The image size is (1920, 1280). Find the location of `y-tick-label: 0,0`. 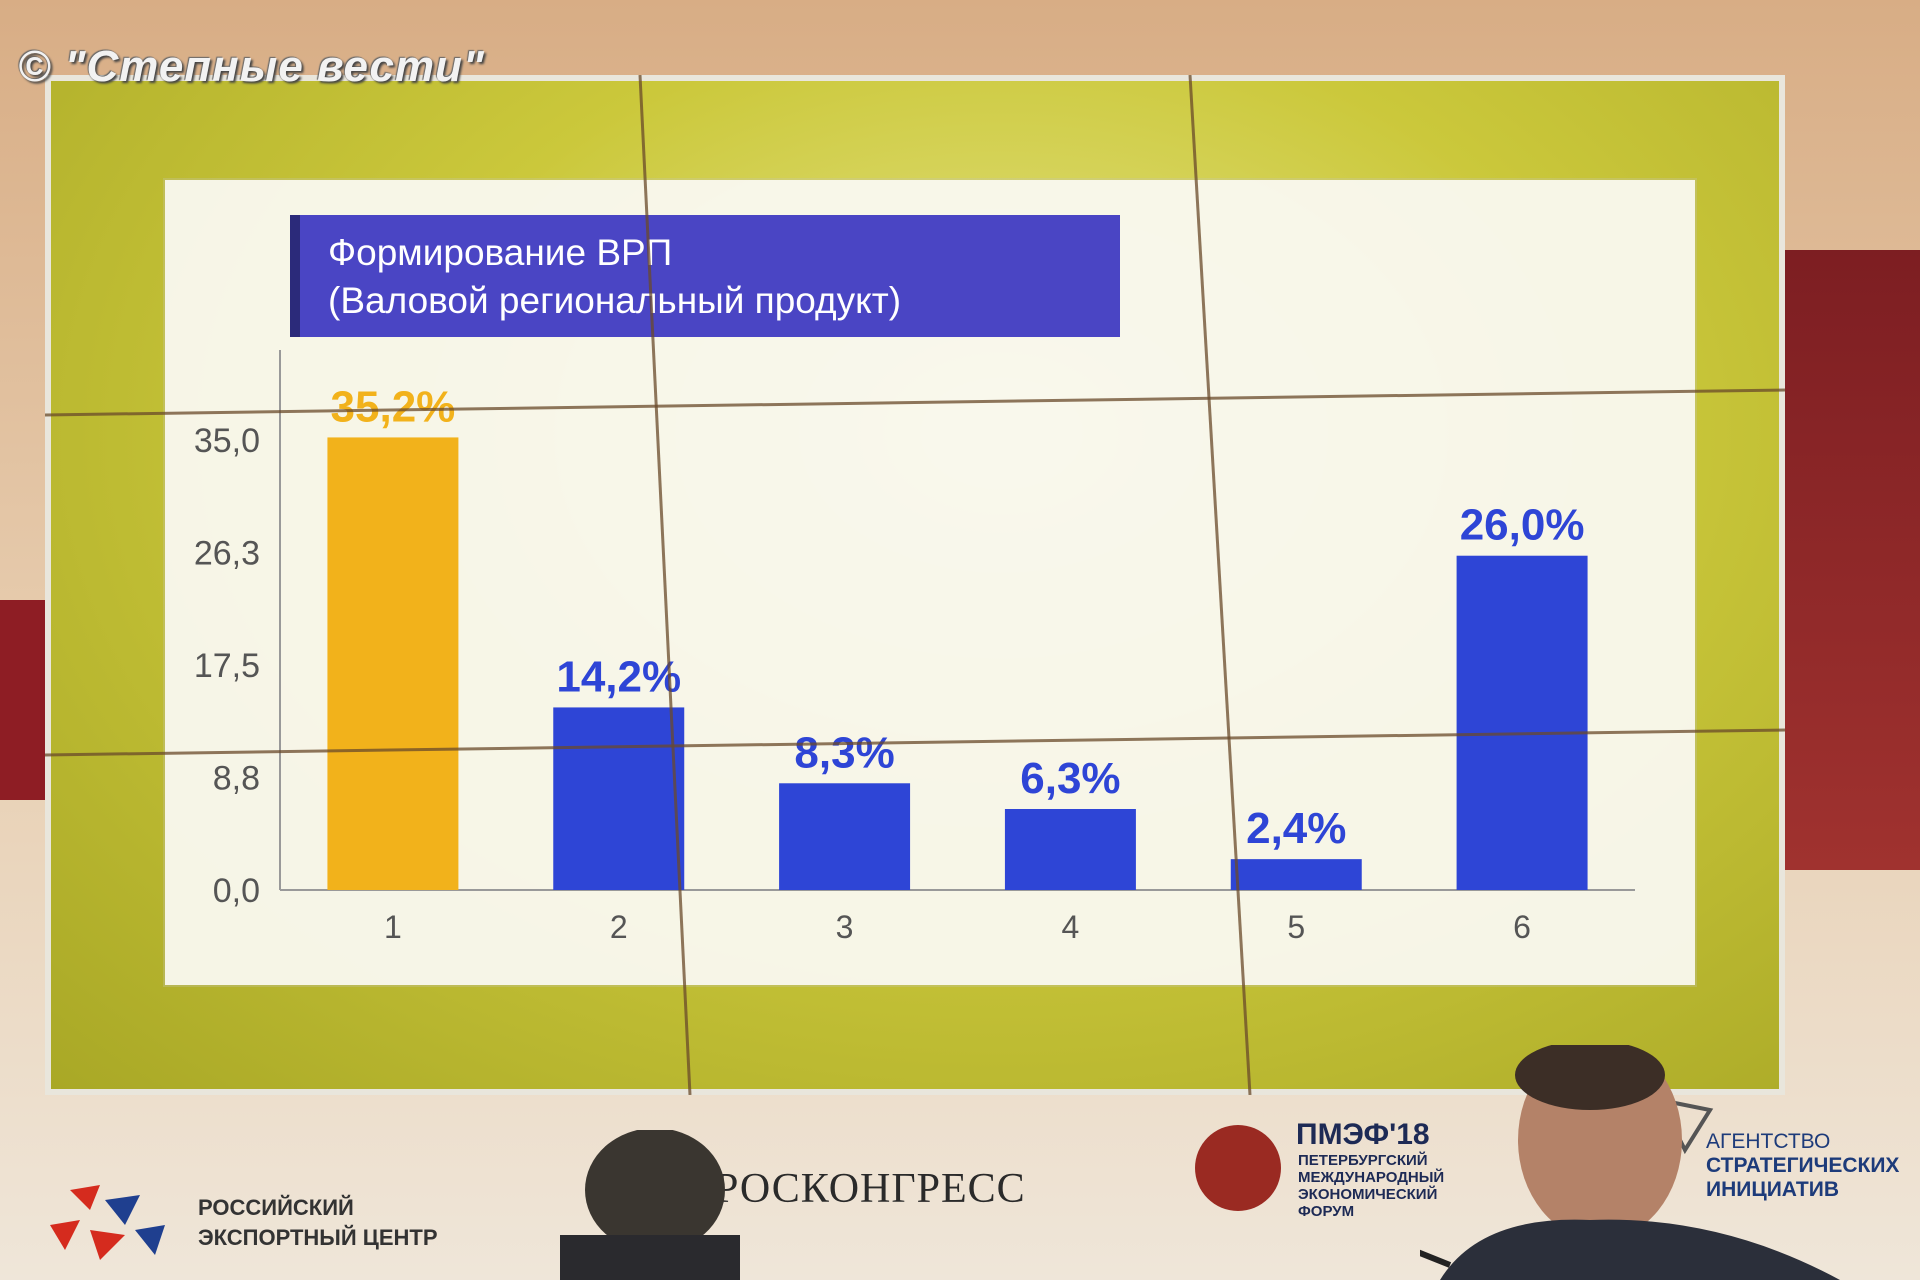

y-tick-label: 0,0 is located at coordinates (236, 891).